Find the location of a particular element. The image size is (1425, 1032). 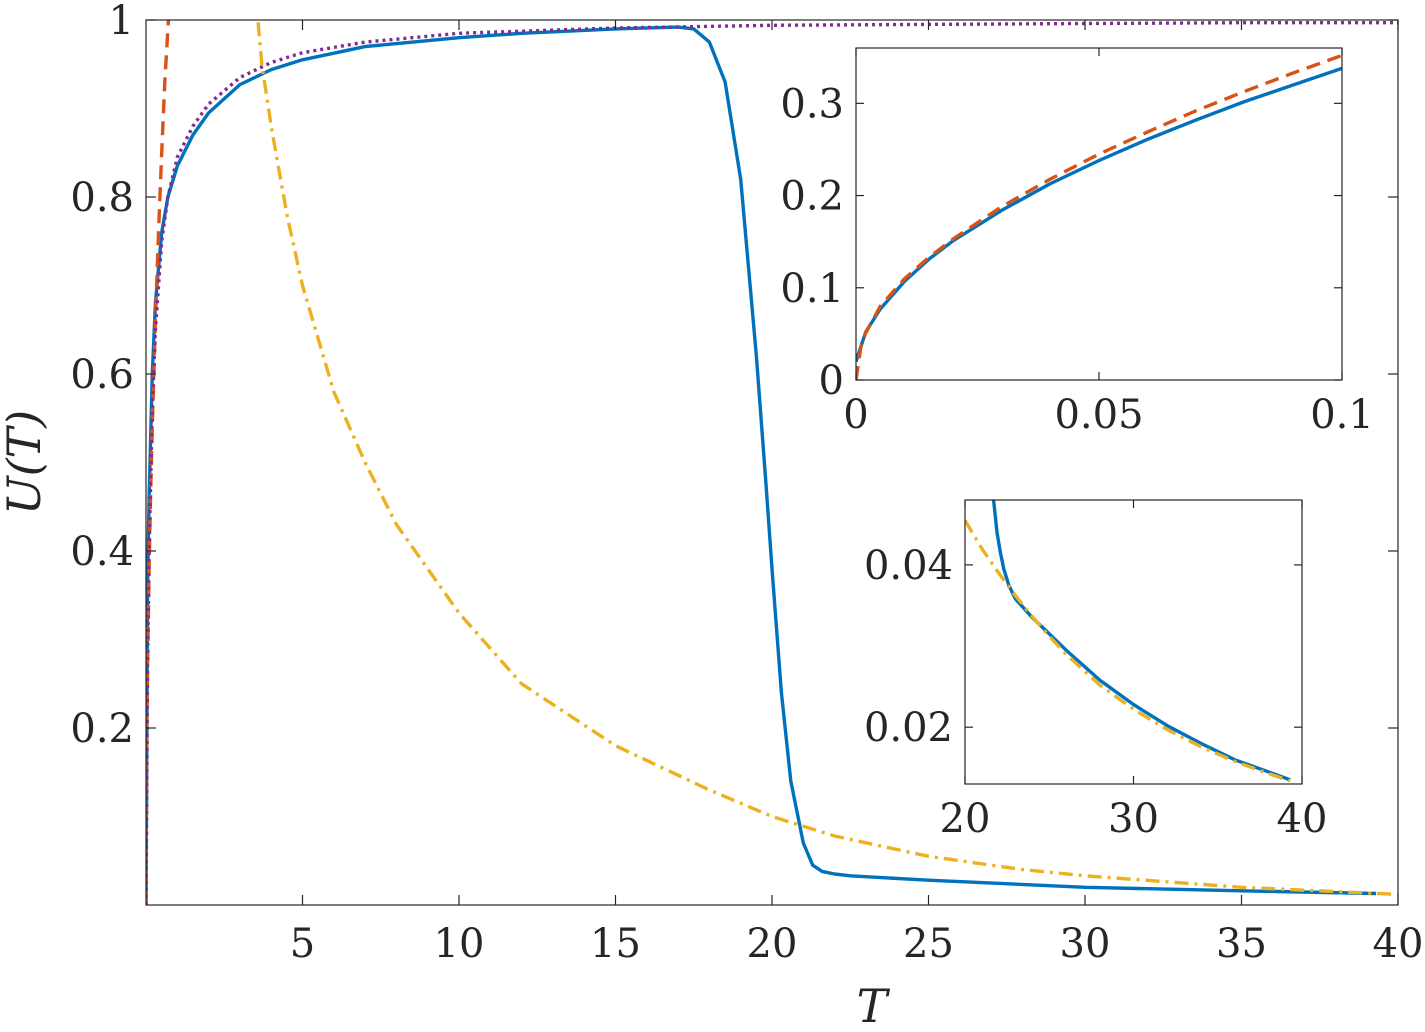

inset_large-background is located at coordinates (1133, 642).